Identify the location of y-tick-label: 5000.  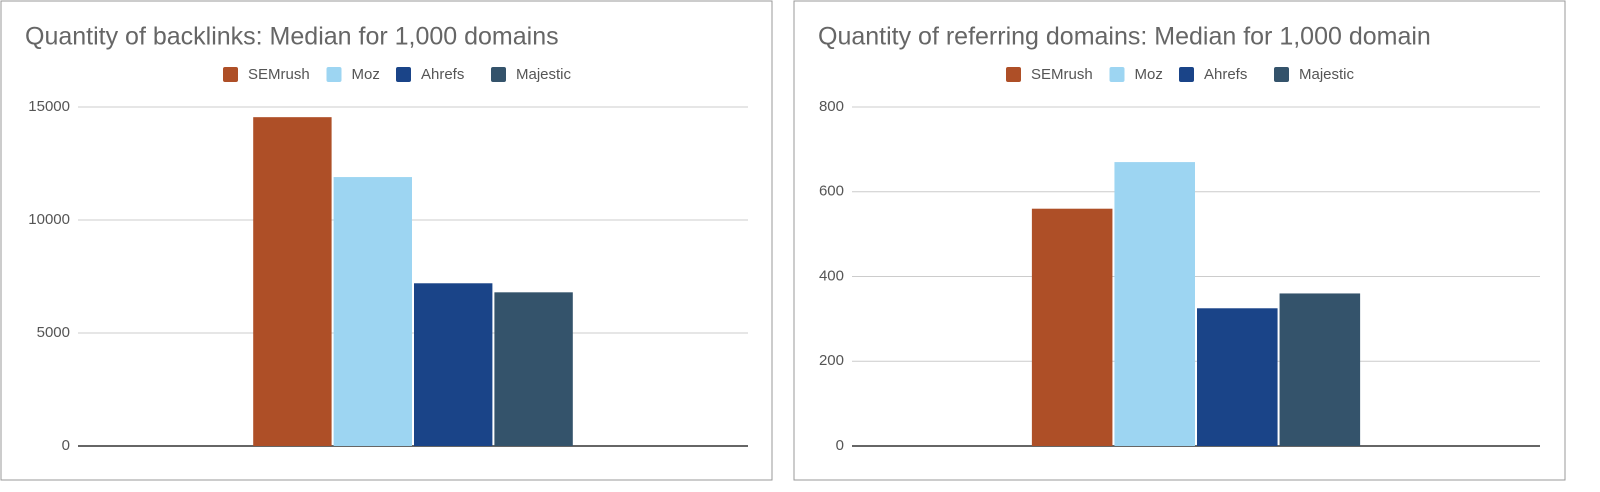
(53, 332).